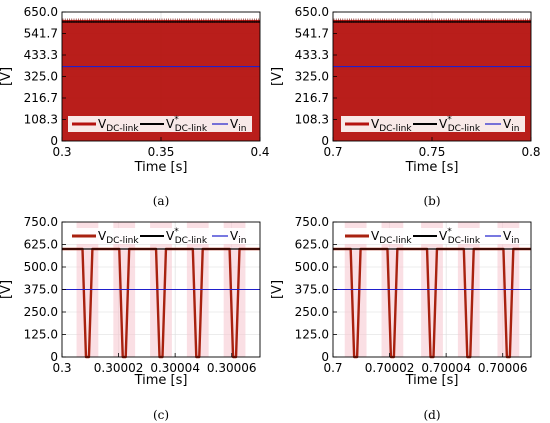  What do you see at coordinates (432, 152) in the screenshot?
I see `x-tick-label: 0.75` at bounding box center [432, 152].